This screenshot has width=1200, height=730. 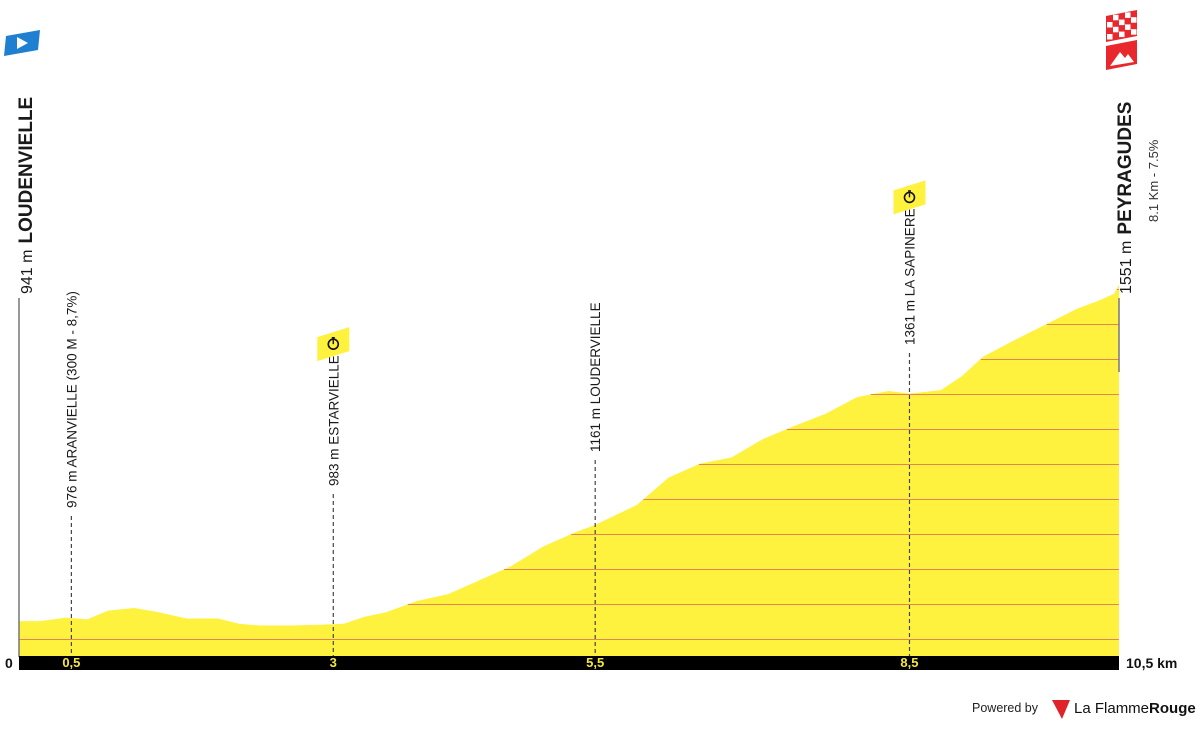 I want to click on x-tick-label: 0,5, so click(x=71, y=662).